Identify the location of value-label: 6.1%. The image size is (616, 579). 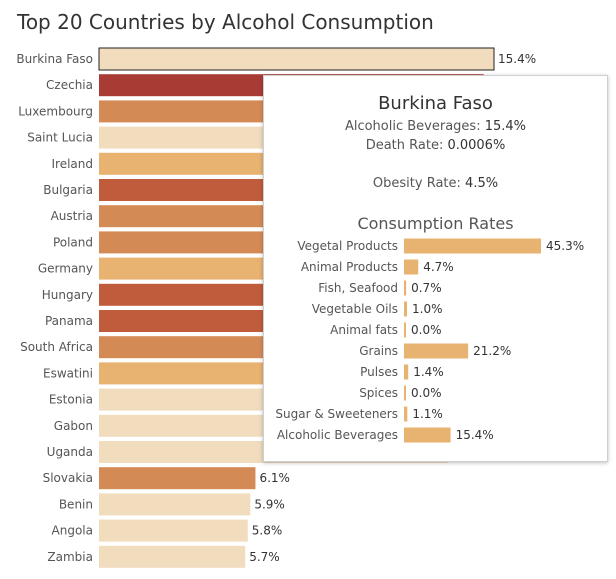
(274, 478).